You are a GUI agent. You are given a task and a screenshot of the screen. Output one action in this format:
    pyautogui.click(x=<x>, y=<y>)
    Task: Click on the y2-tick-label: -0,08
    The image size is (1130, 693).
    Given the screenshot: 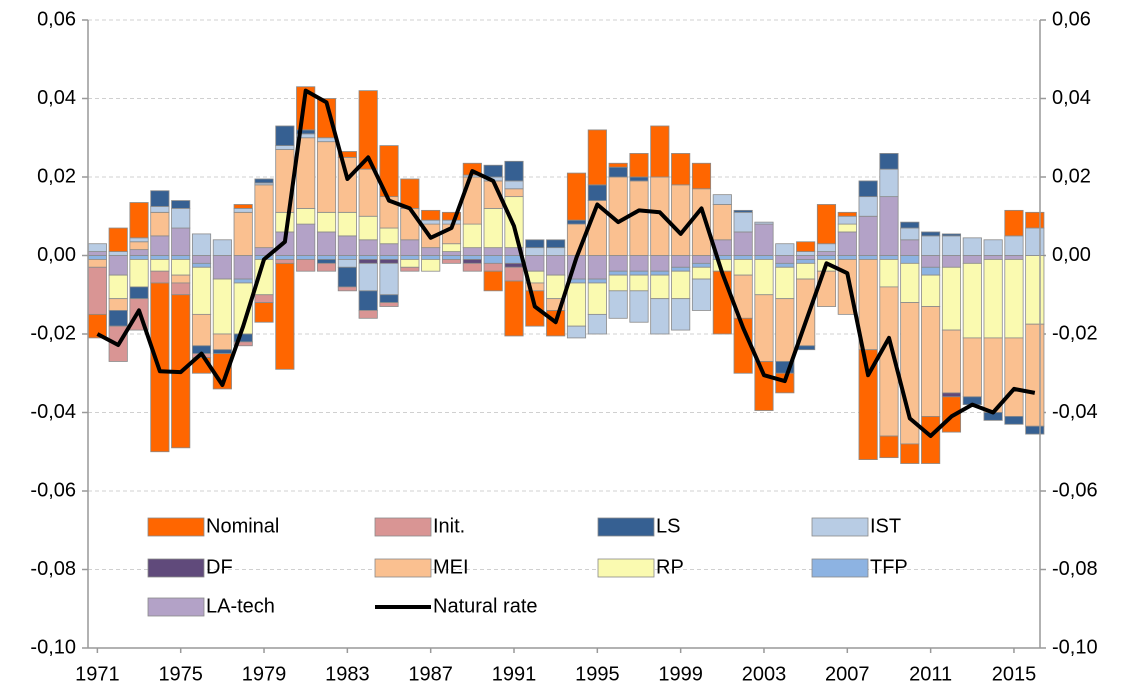 What is the action you would take?
    pyautogui.click(x=1075, y=569)
    